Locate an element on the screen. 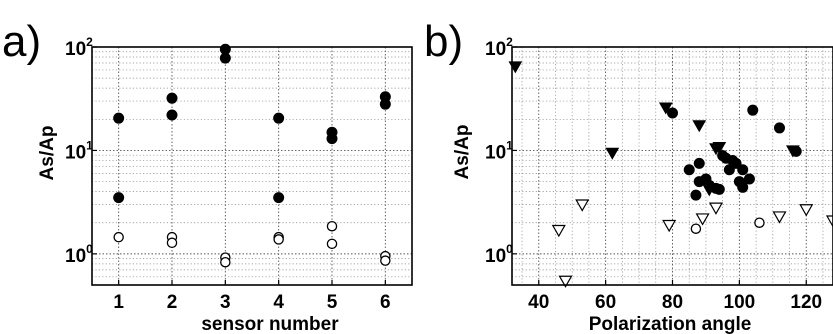 This screenshot has width=833, height=334. panel-a-x-axis-label: sensor number is located at coordinates (270, 324).